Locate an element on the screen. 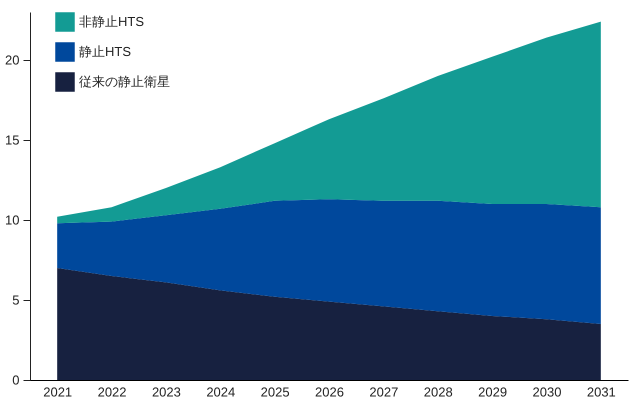 The height and width of the screenshot is (403, 632). y-tick-label: 5 is located at coordinates (16, 300).